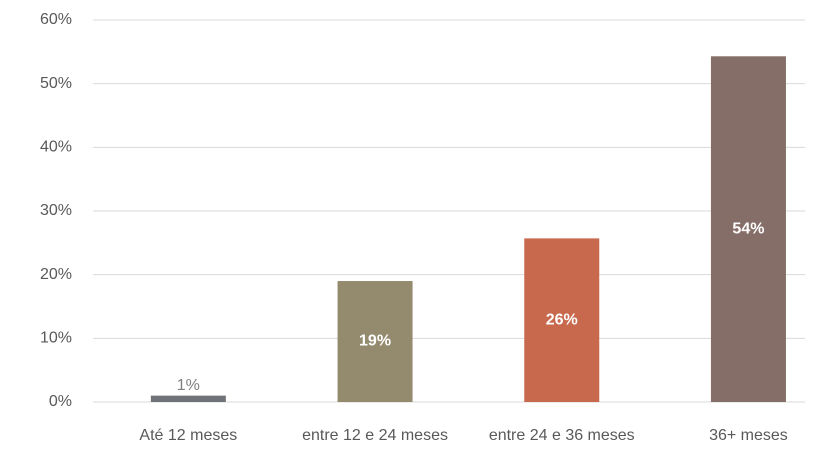  Describe the element at coordinates (56, 83) in the screenshot. I see `y-tick-label: 50%` at that location.